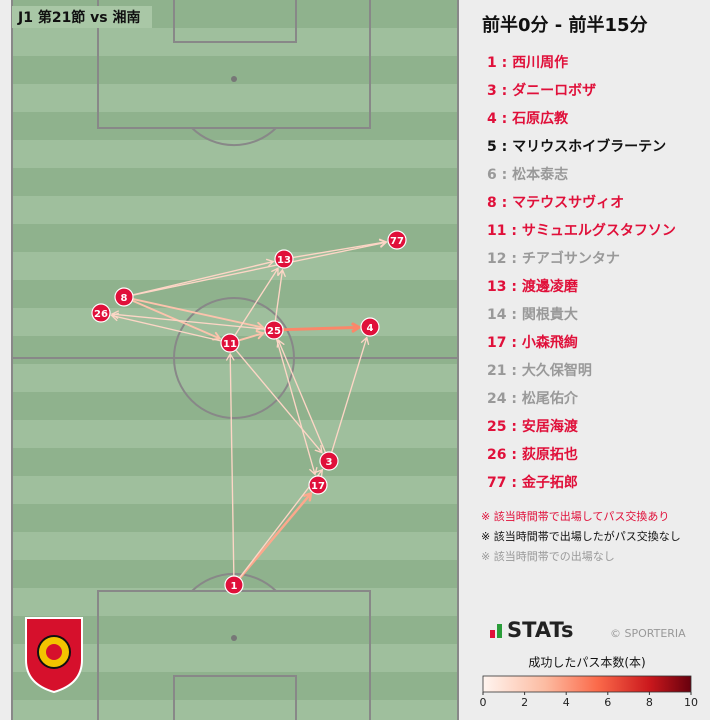  I want to click on player-label: 4 : 石原広教, so click(528, 118).